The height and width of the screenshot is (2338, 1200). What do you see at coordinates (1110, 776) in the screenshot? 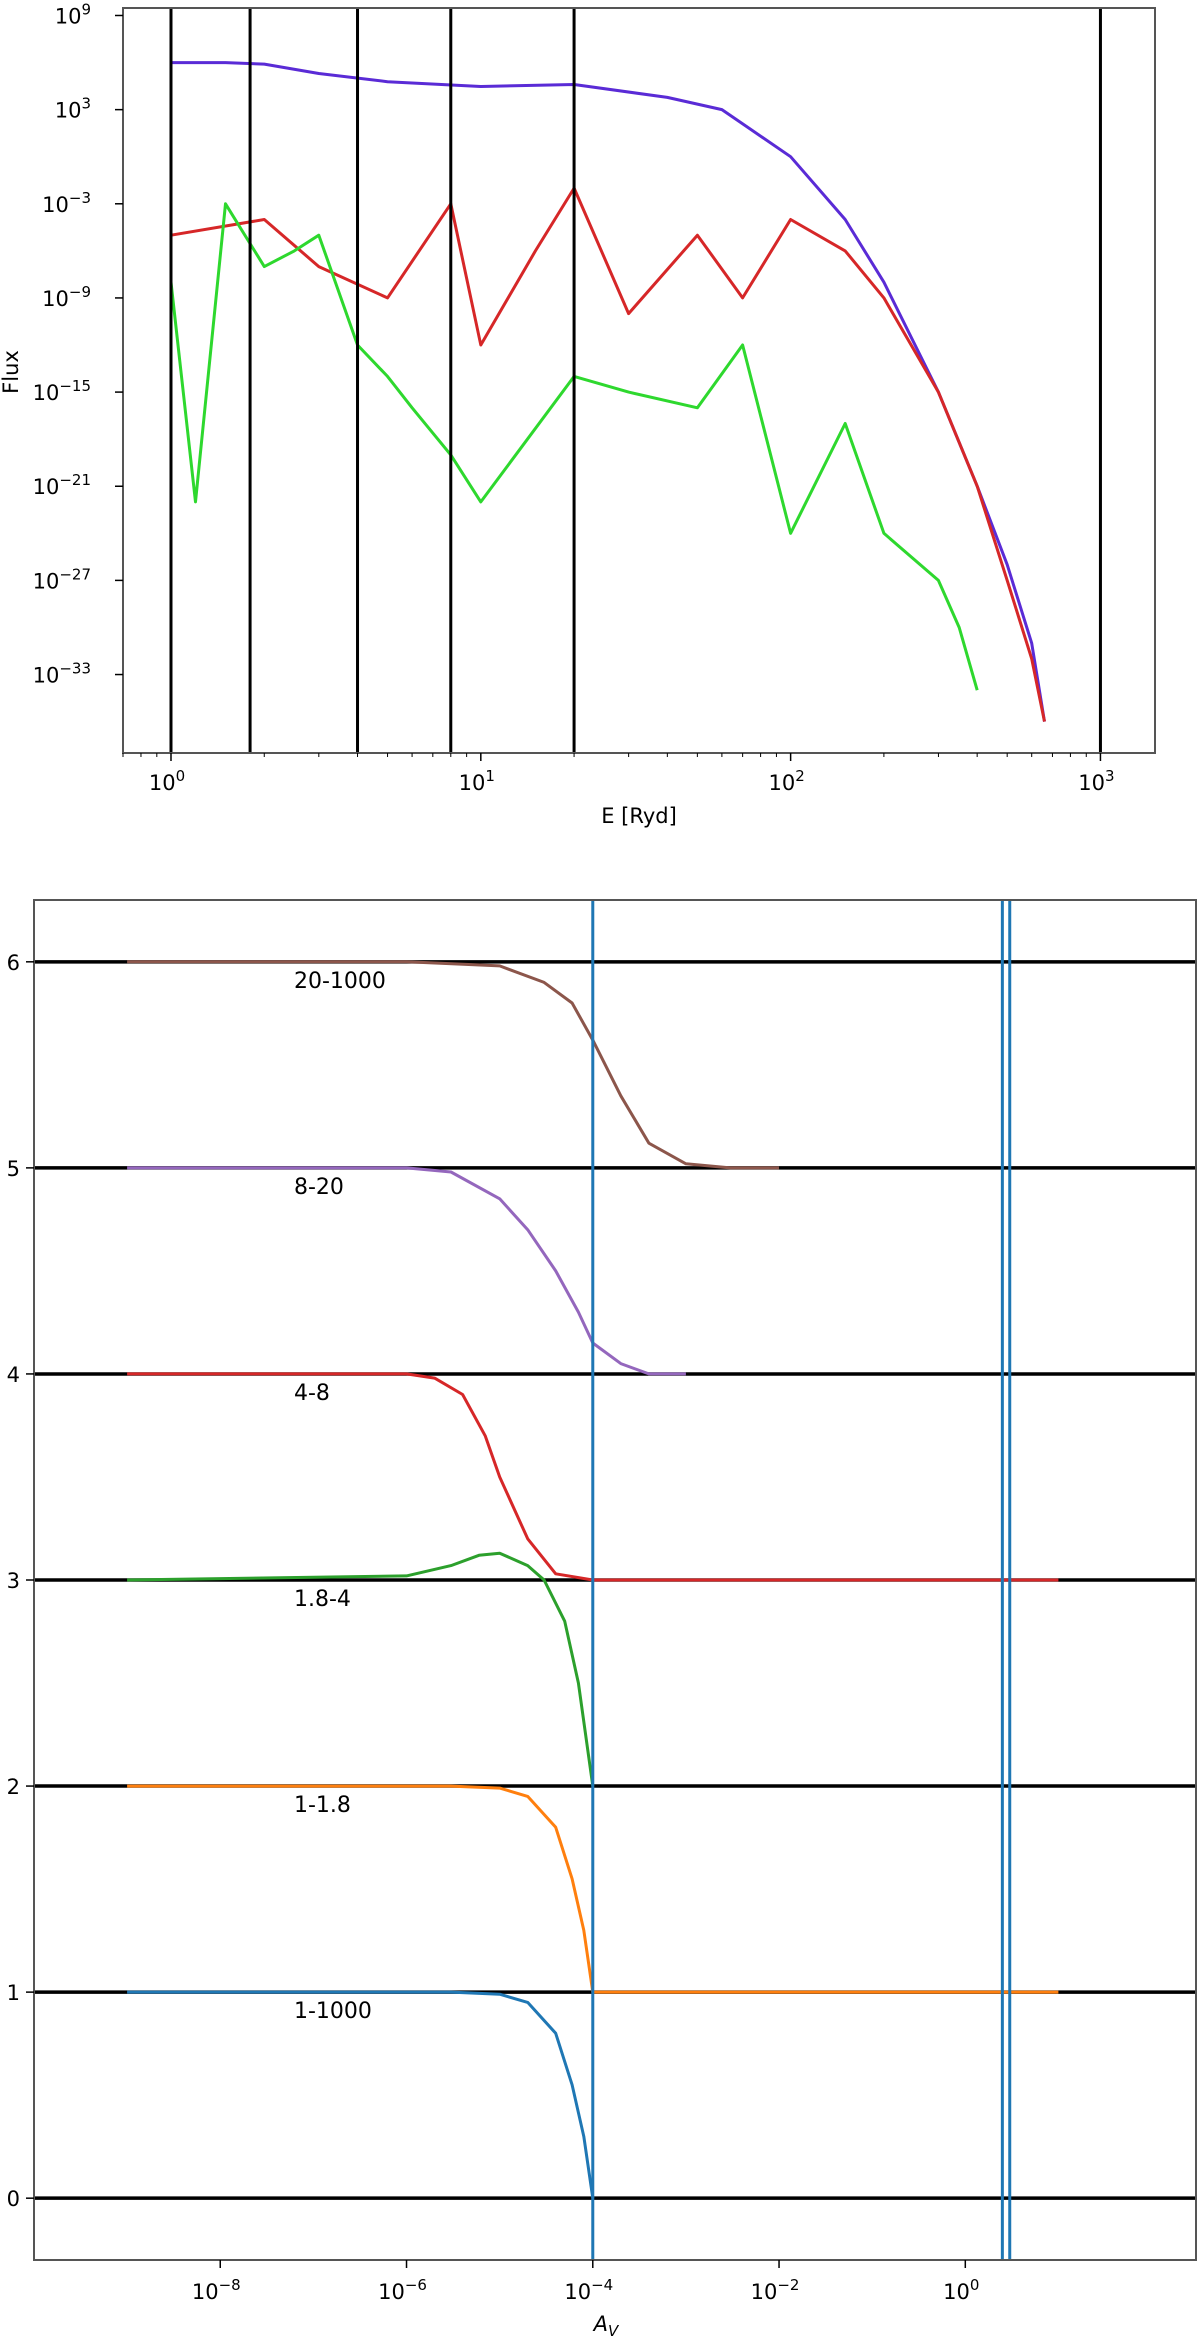
I see `flux-x-tick-label-exp: 3` at bounding box center [1110, 776].